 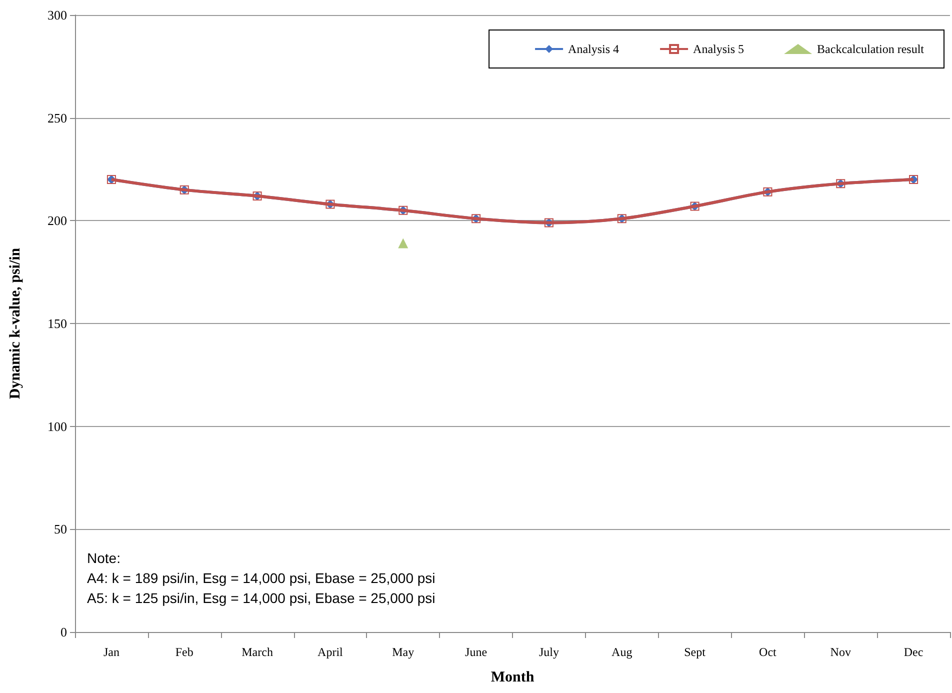 I want to click on x-tick-label: June, so click(x=476, y=652).